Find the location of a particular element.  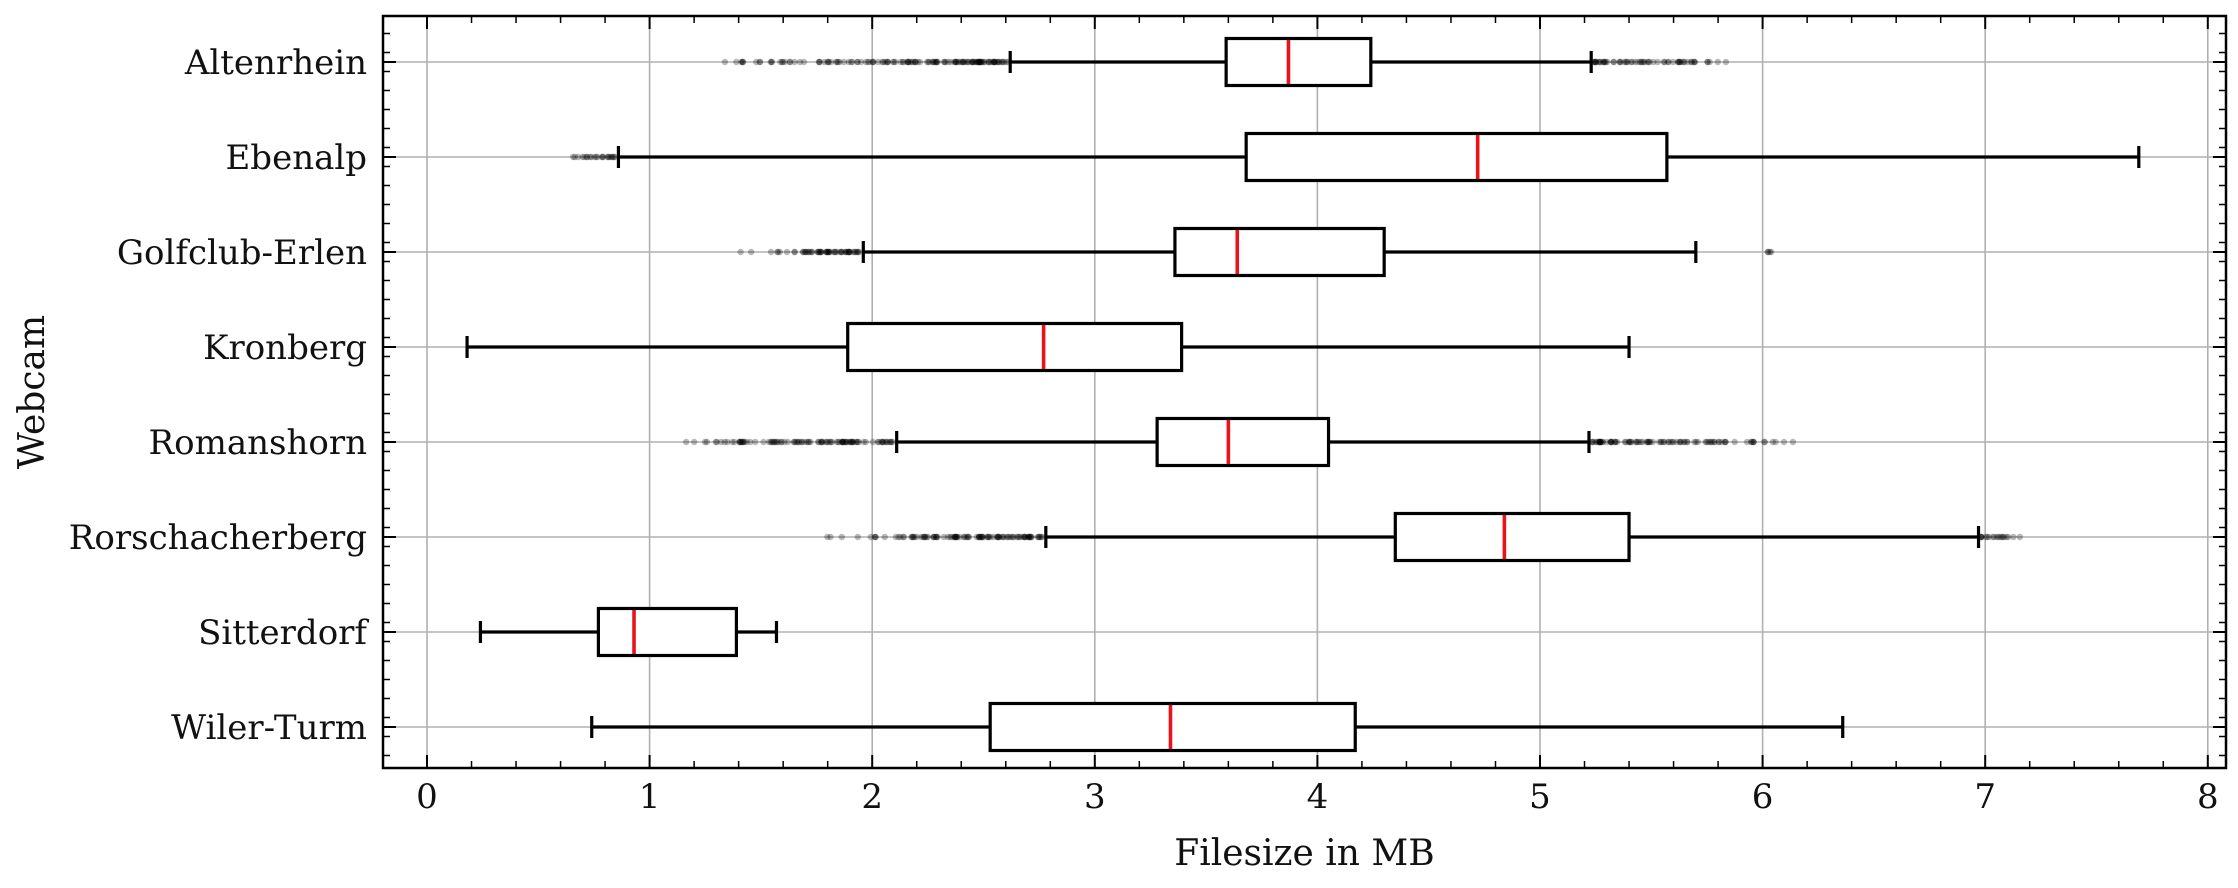

box-altenrhein is located at coordinates (1225, 62).